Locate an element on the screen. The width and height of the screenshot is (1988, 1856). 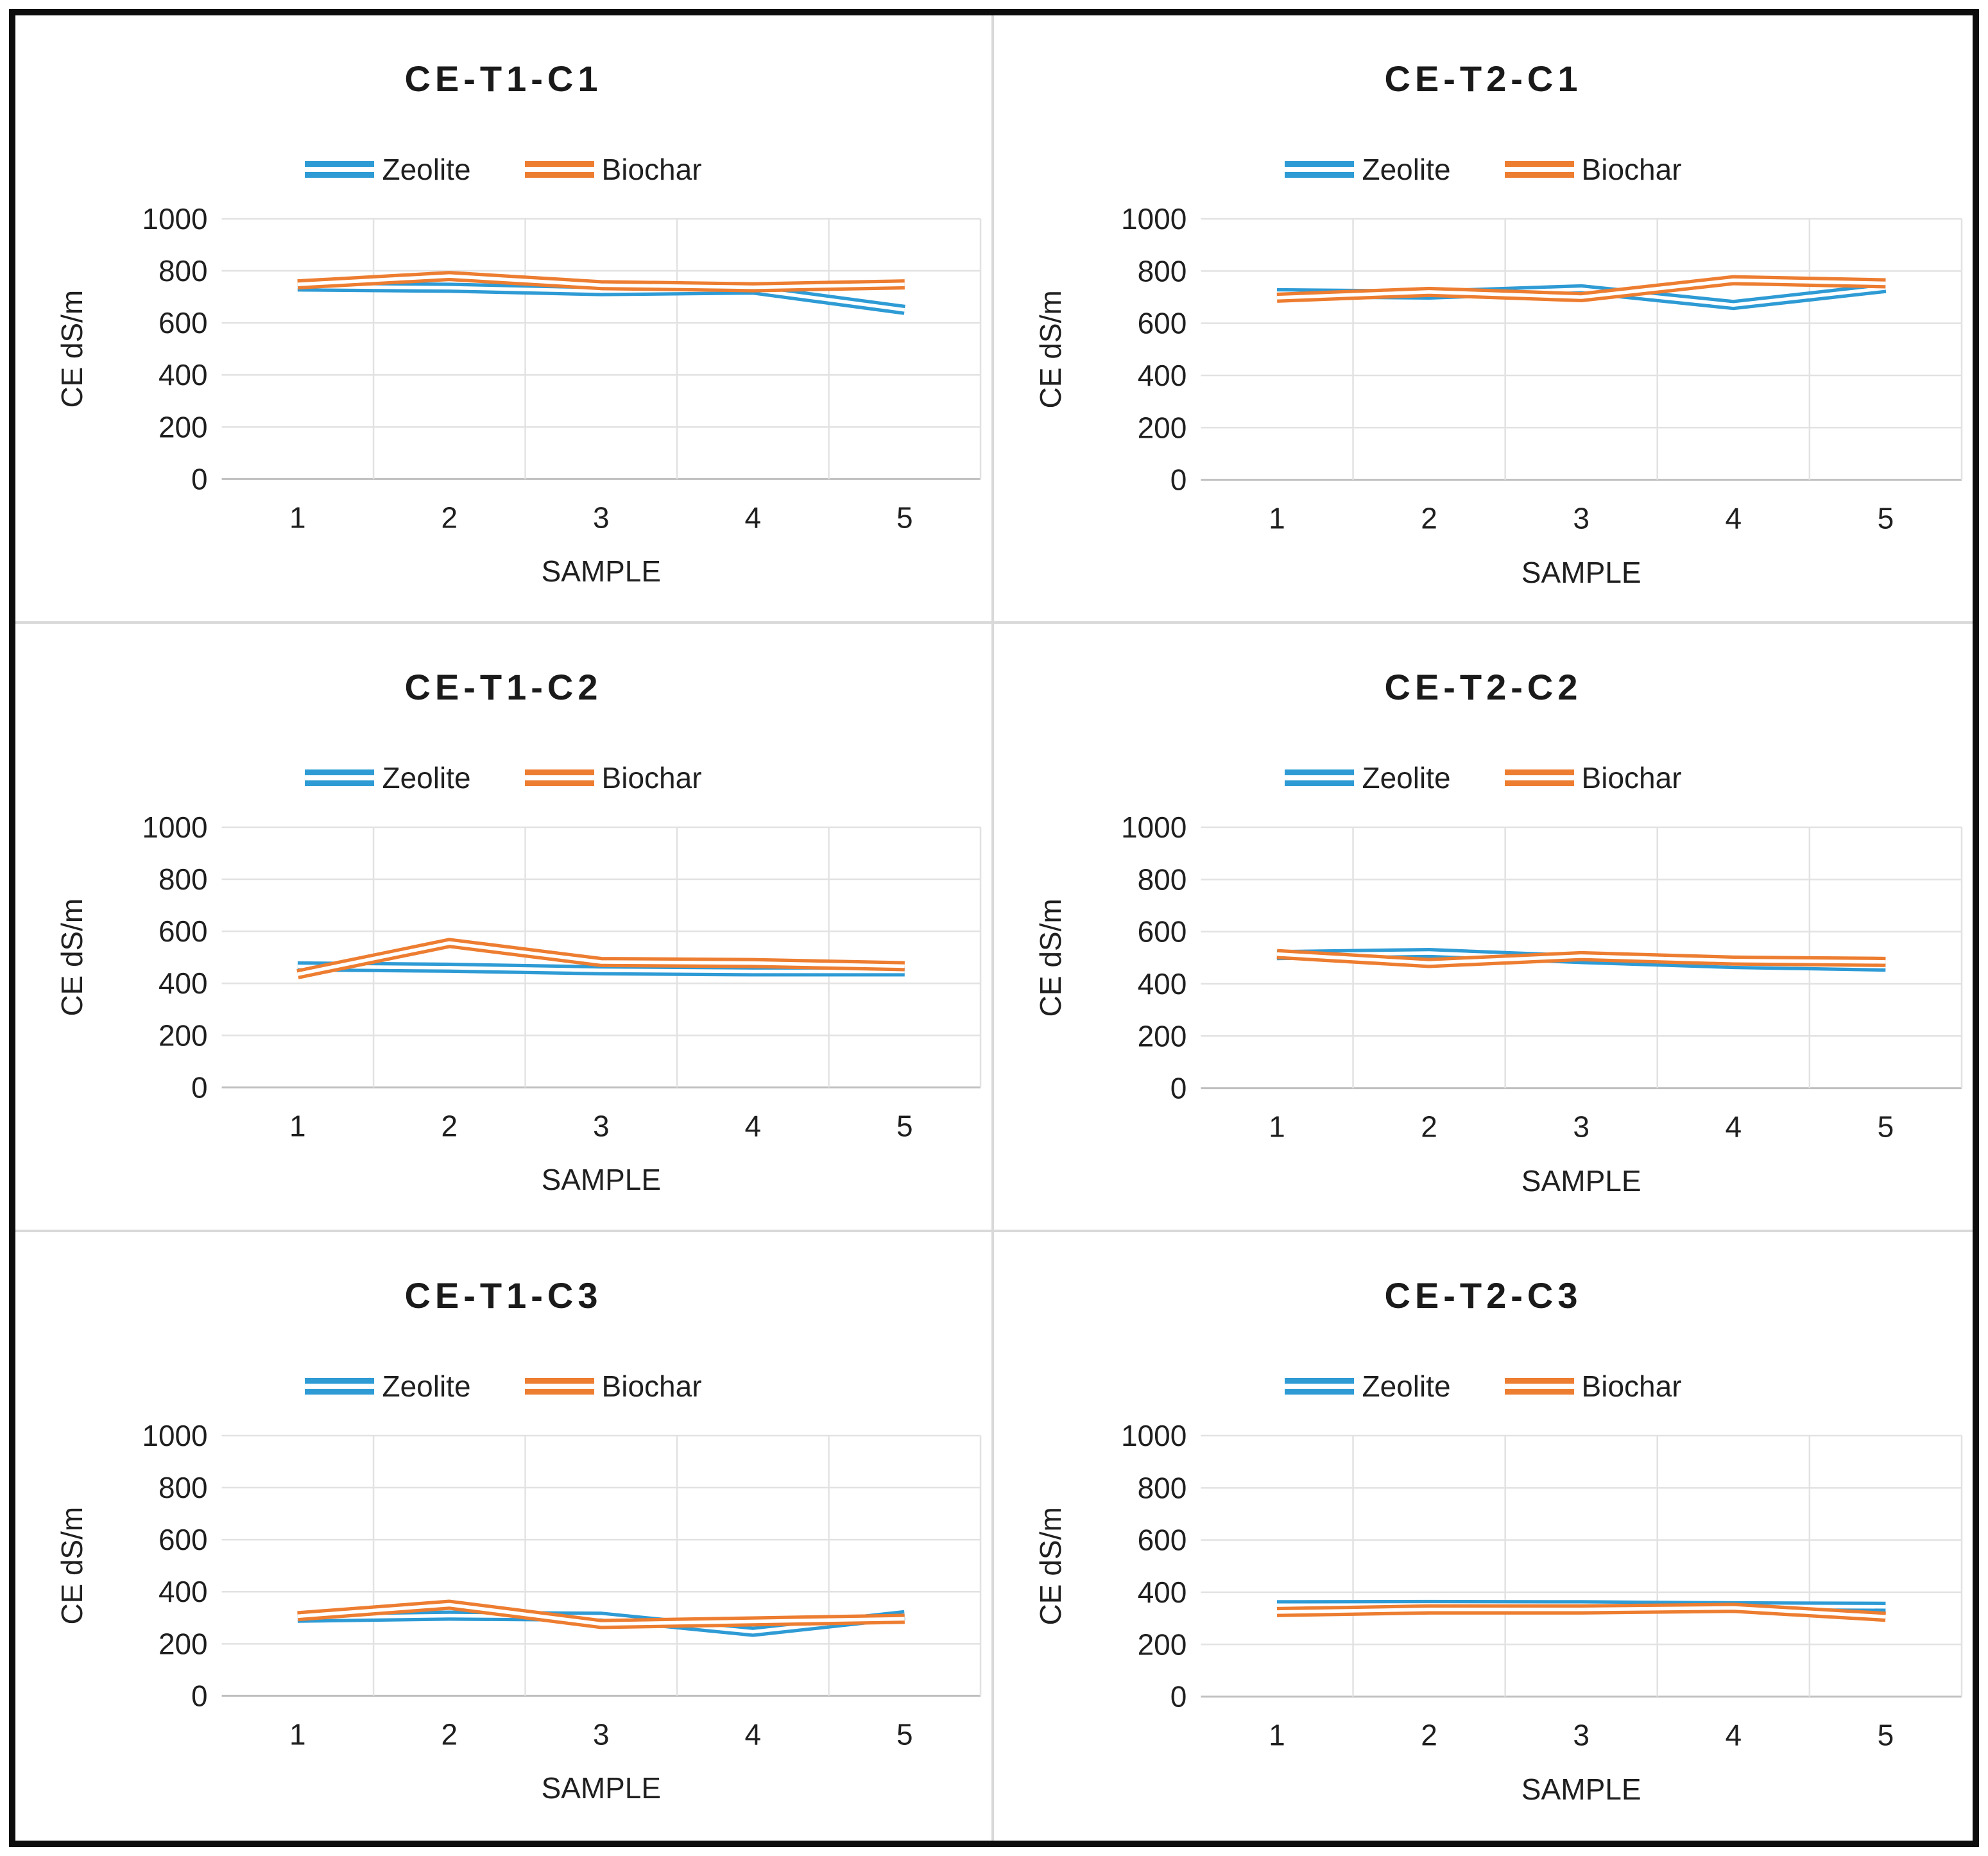
chart-title: CE-T1-C1 is located at coordinates (503, 78).